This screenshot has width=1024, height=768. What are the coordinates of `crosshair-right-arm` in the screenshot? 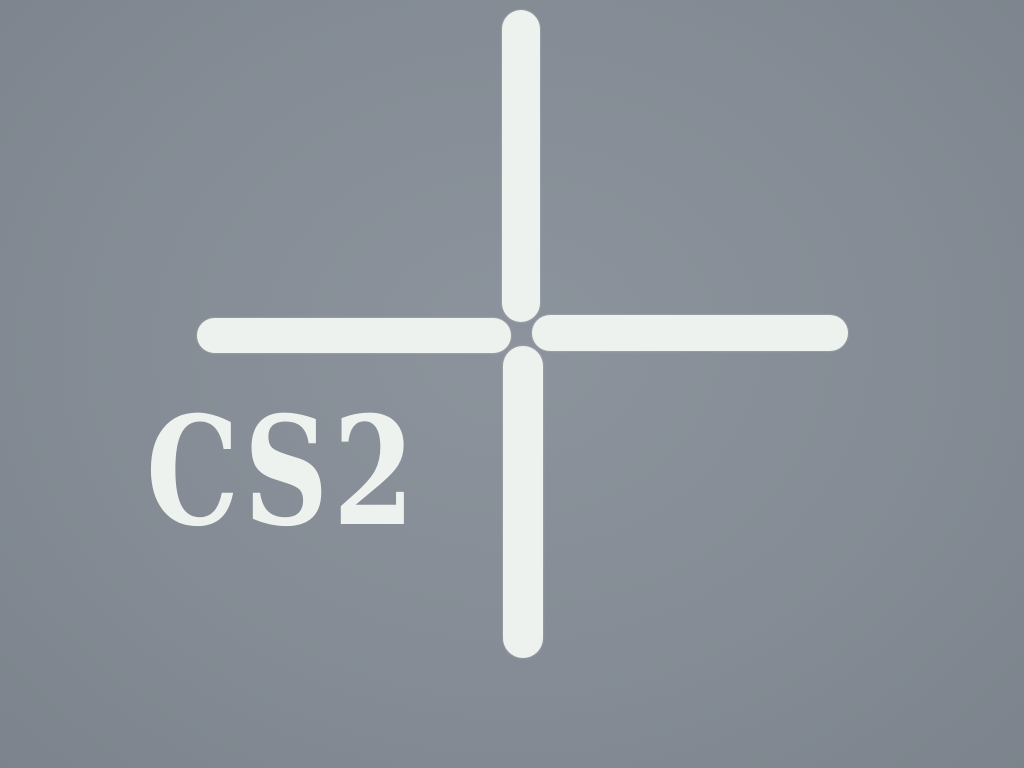 It's located at (690, 333).